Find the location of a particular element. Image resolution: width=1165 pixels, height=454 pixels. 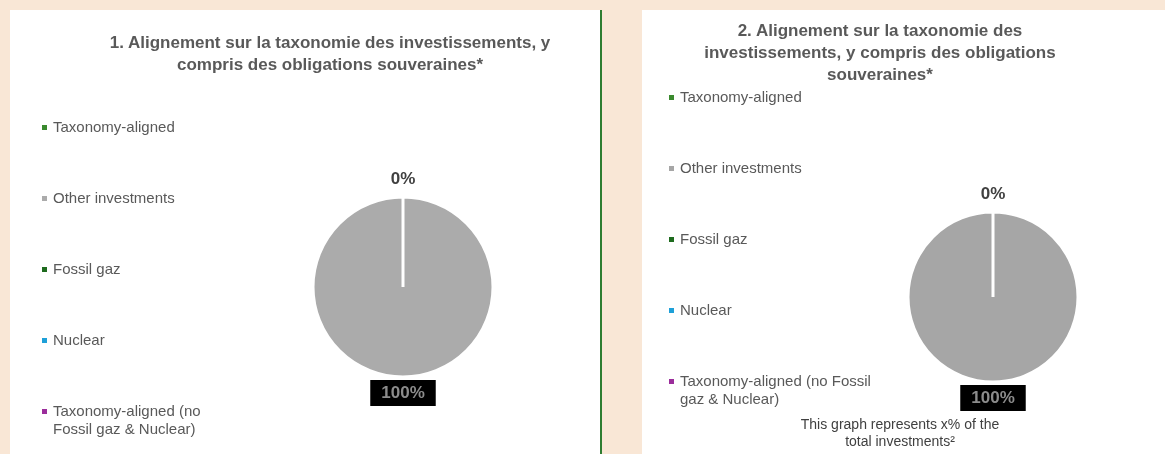

text: This graph represents x% of the total investments² is located at coordinates (900, 433).